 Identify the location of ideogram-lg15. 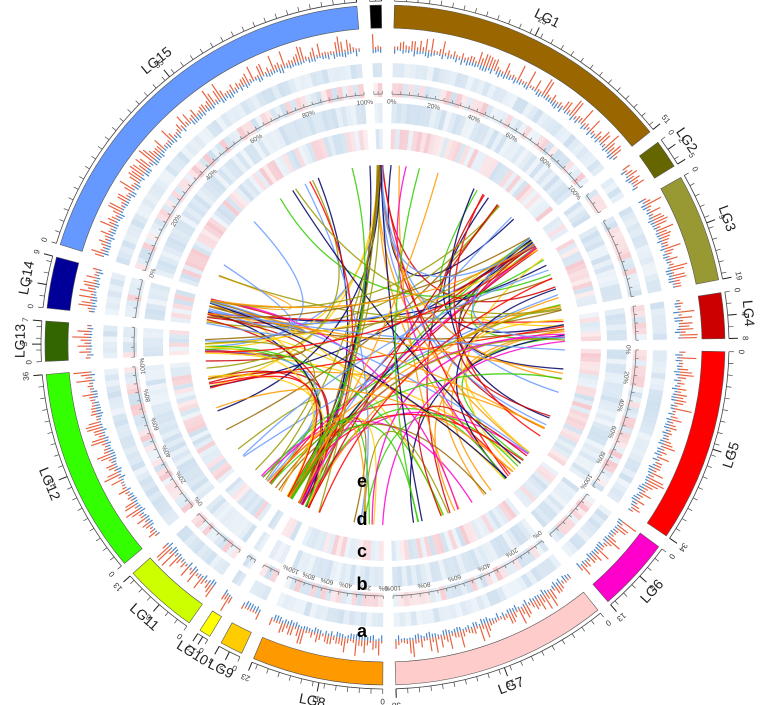
(209, 128).